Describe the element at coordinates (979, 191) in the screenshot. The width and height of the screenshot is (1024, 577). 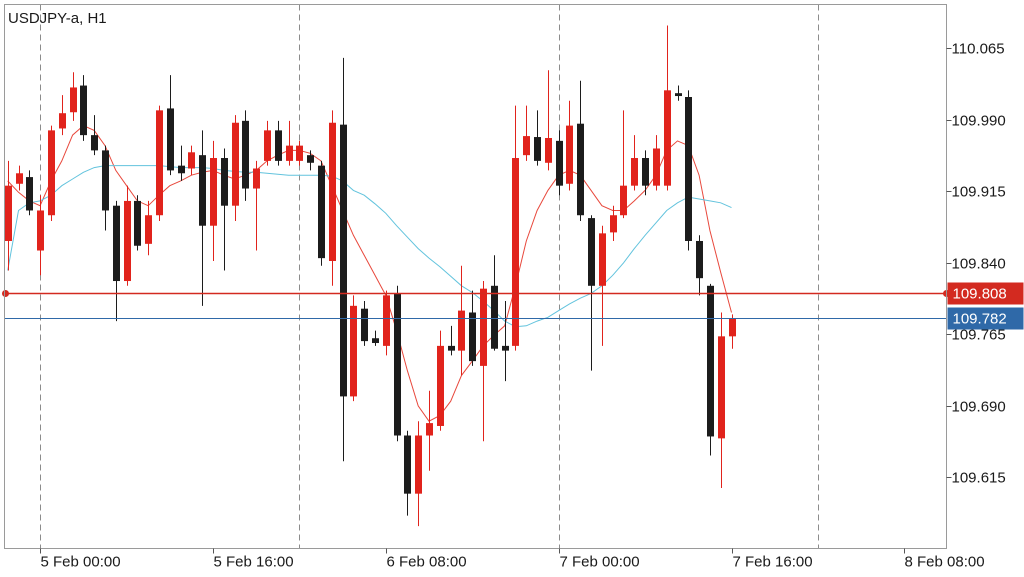
I see `y-tick-label: 109.915` at that location.